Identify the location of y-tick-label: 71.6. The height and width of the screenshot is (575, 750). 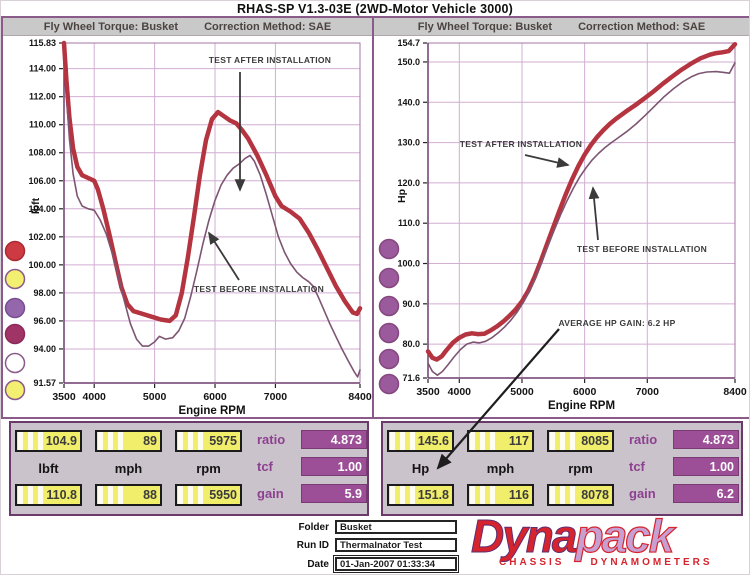
(411, 378).